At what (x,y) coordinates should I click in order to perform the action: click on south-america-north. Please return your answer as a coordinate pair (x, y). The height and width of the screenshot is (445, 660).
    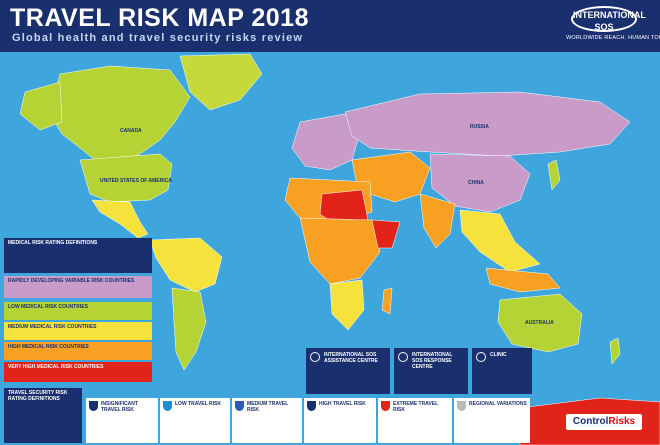
    Looking at the image, I should click on (186, 265).